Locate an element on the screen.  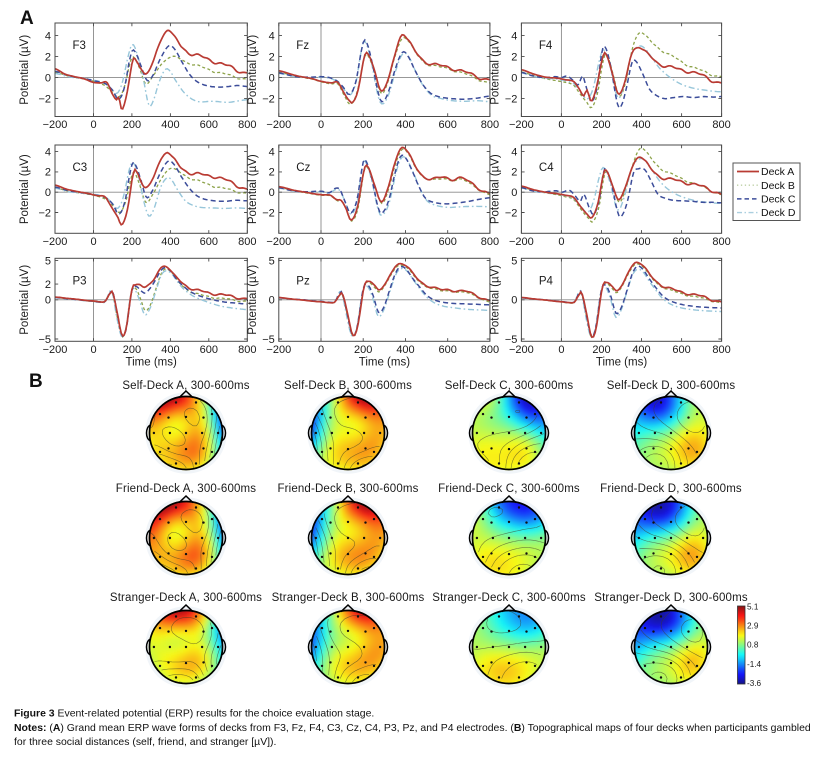
svg-text: Stranger-Deck D, 300-600ms is located at coordinates (671, 598).